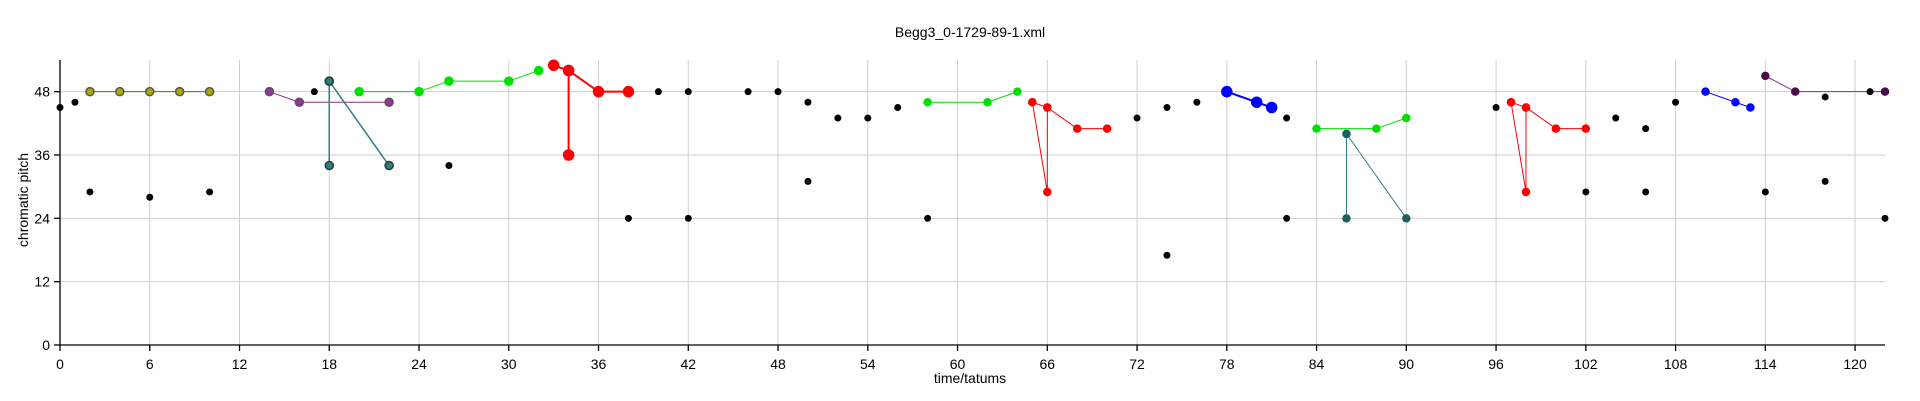  Describe the element at coordinates (688, 364) in the screenshot. I see `x-tick-label: 42` at that location.